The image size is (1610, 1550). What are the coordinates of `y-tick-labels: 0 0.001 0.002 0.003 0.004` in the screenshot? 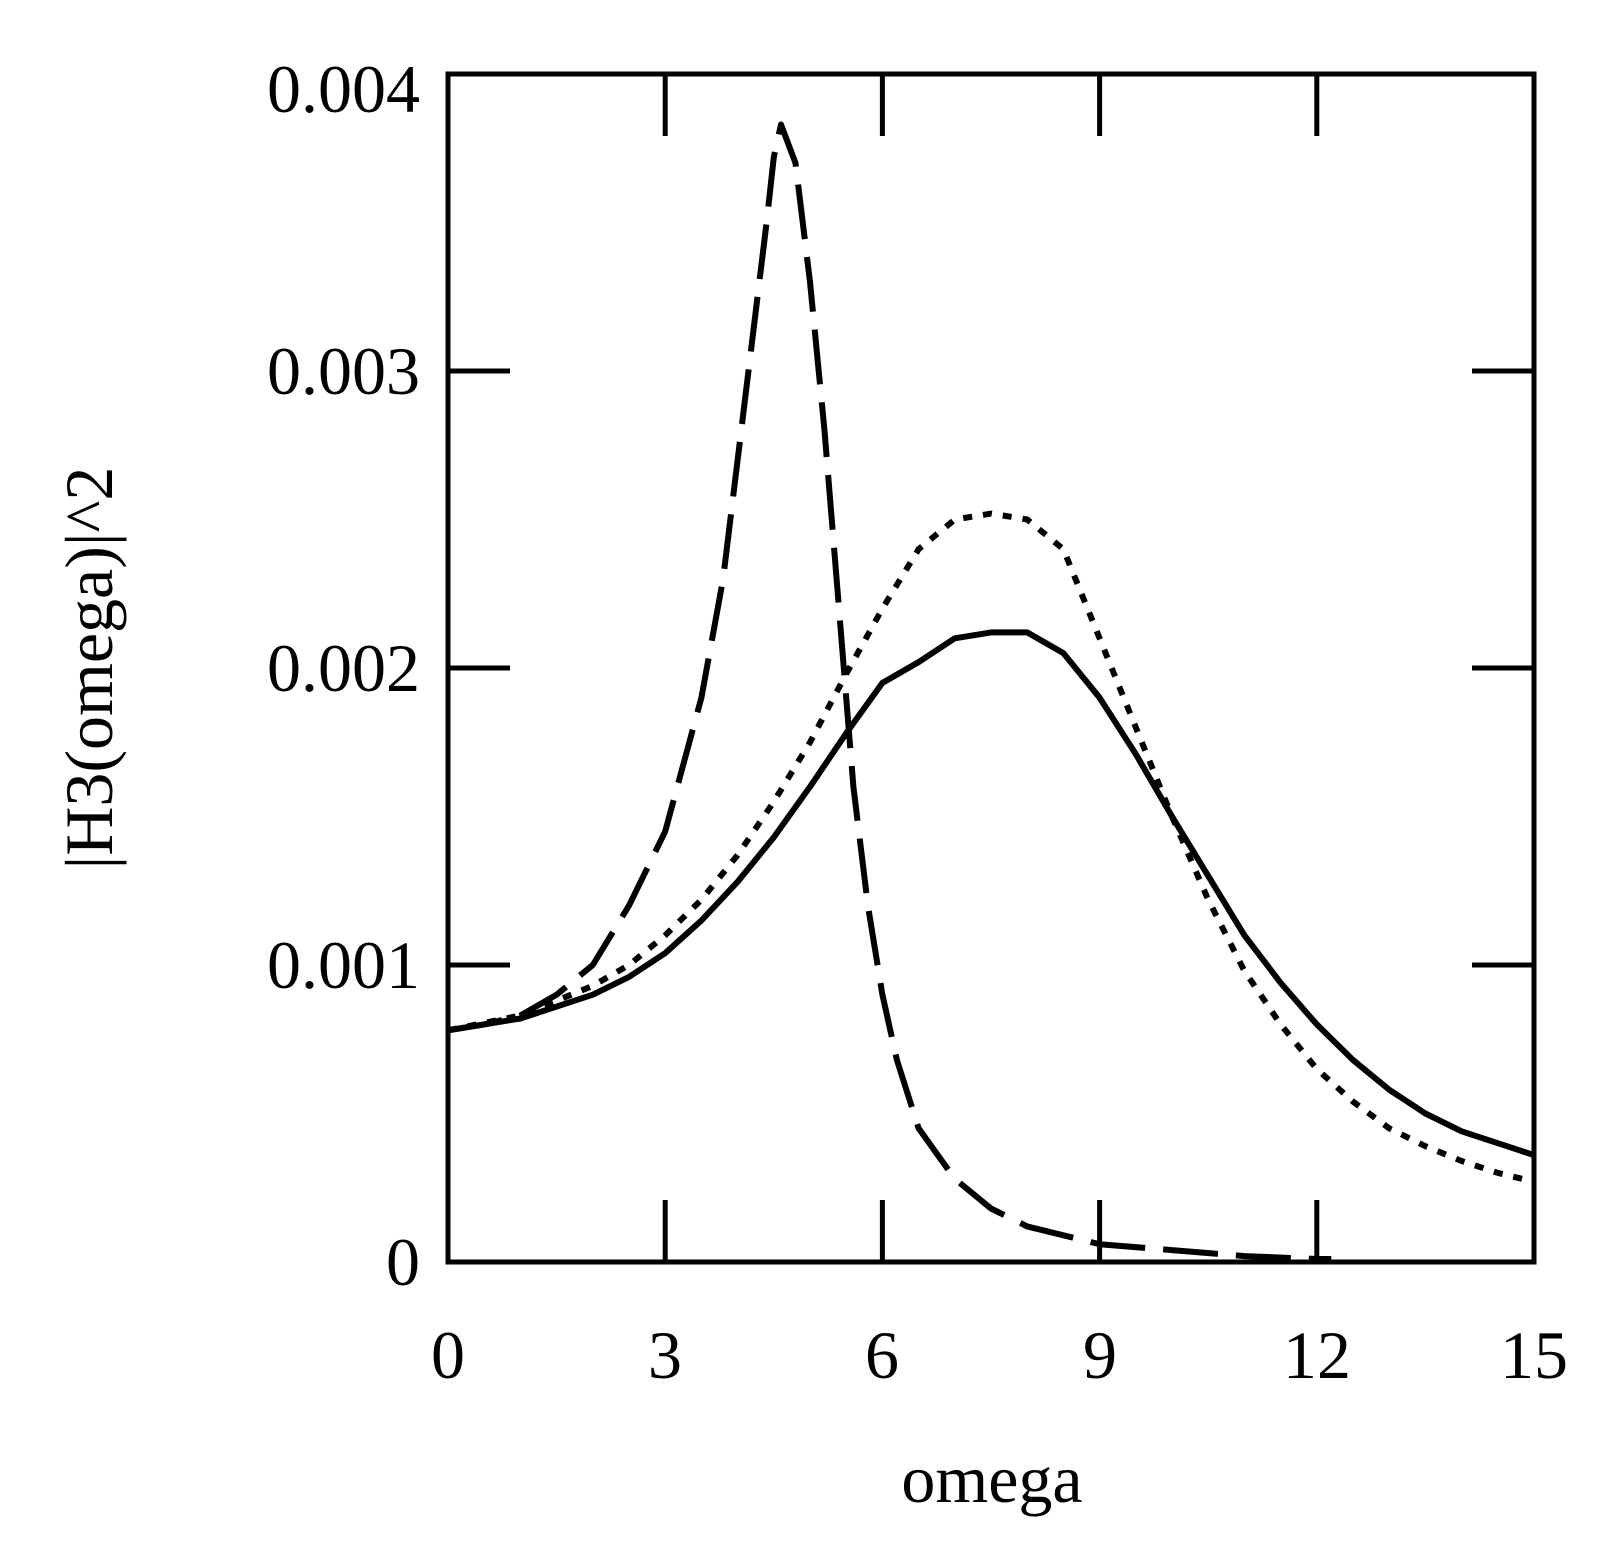 It's located at (343, 675).